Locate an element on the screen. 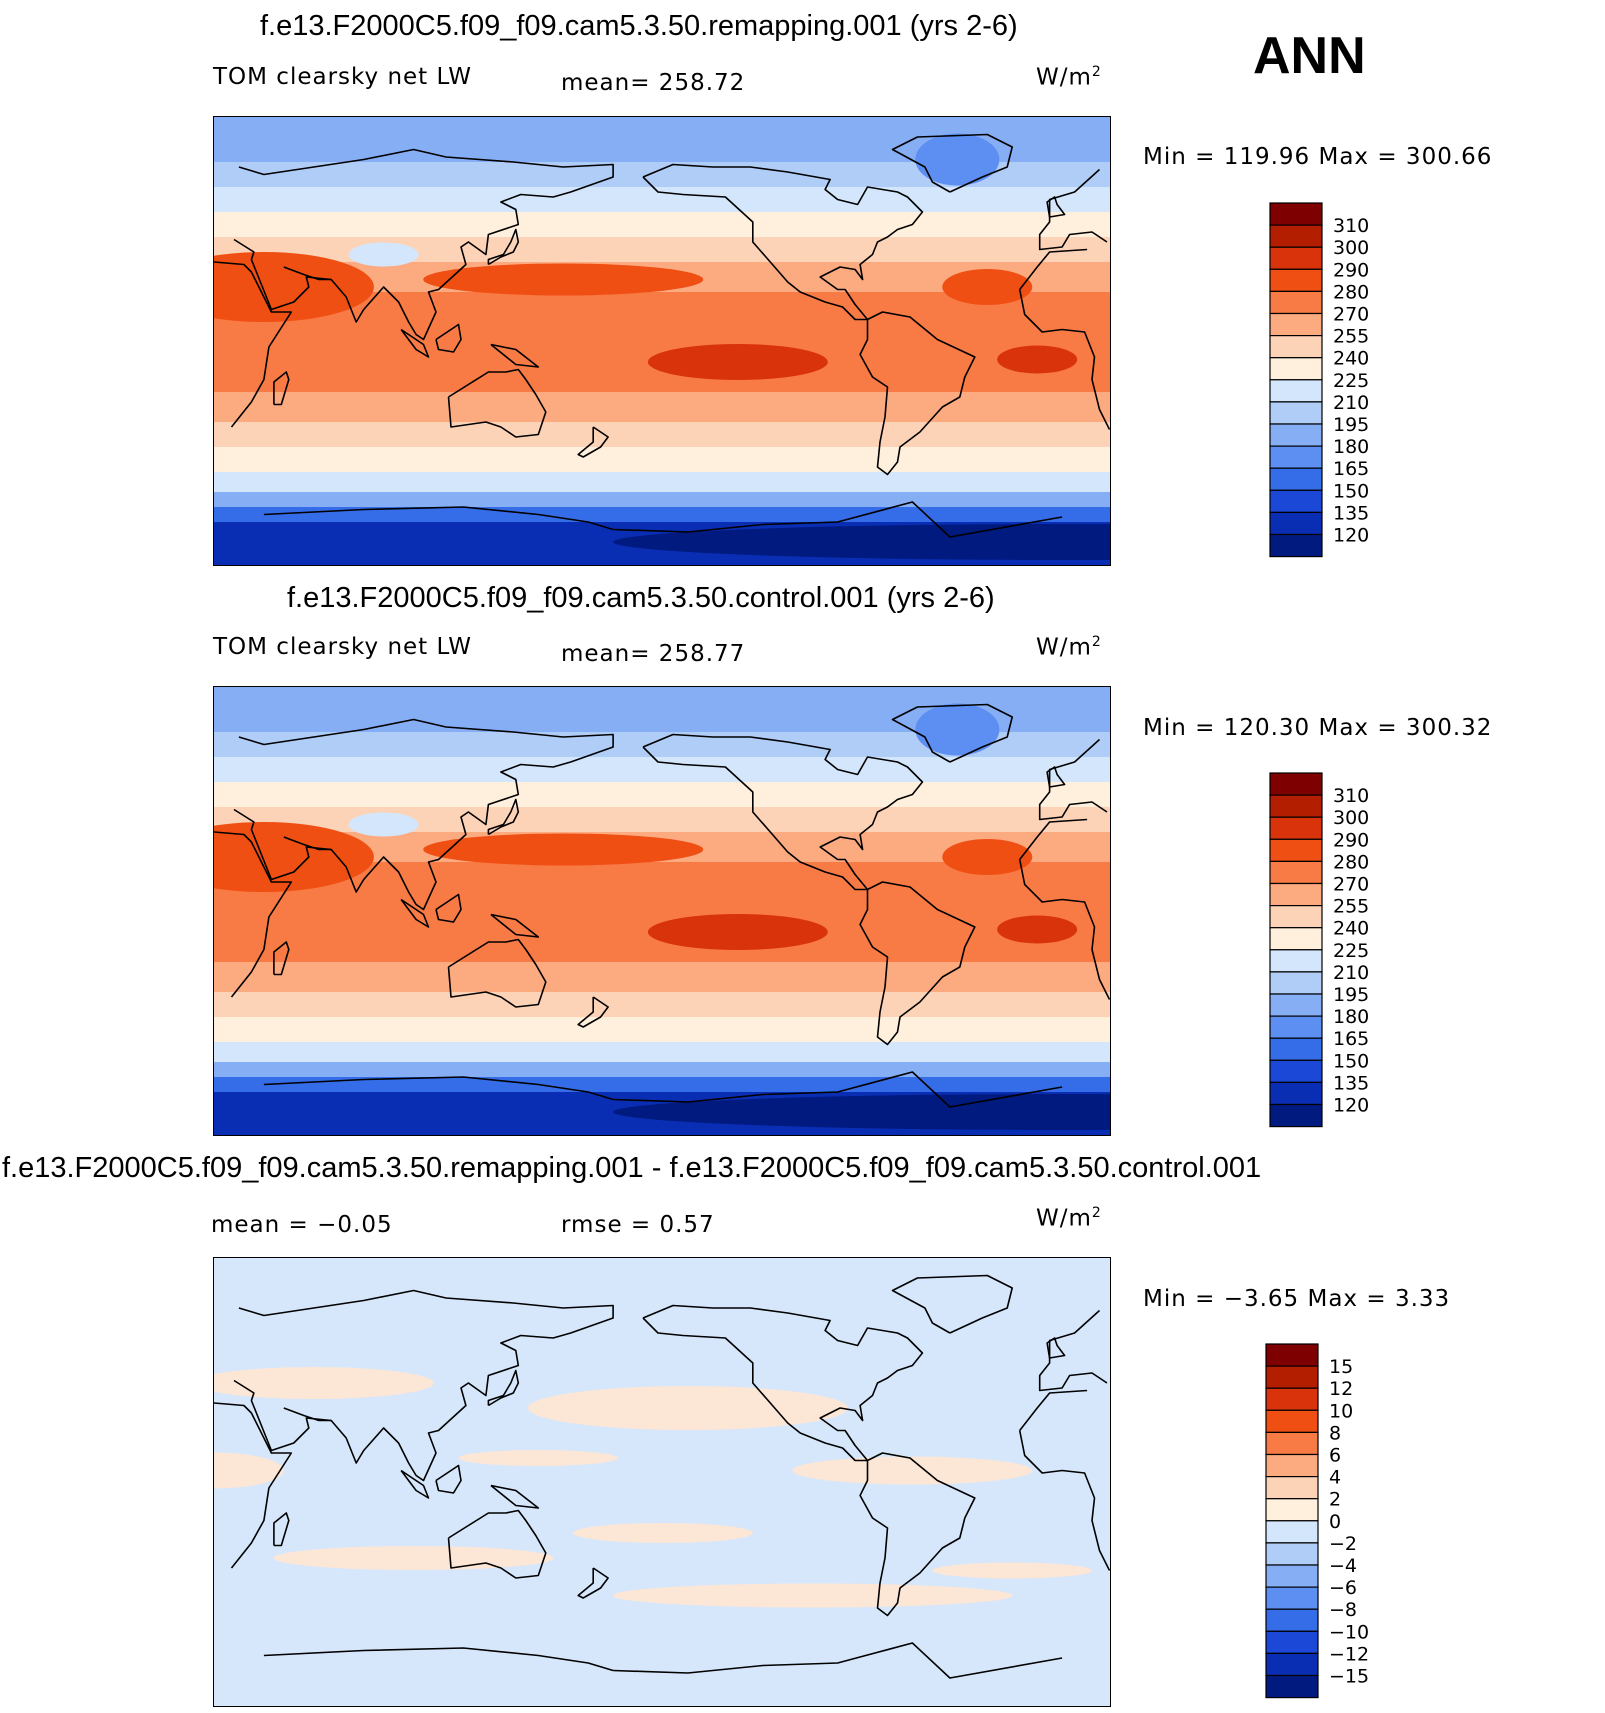  colorbar-tick-label: 290 is located at coordinates (1351, 270).